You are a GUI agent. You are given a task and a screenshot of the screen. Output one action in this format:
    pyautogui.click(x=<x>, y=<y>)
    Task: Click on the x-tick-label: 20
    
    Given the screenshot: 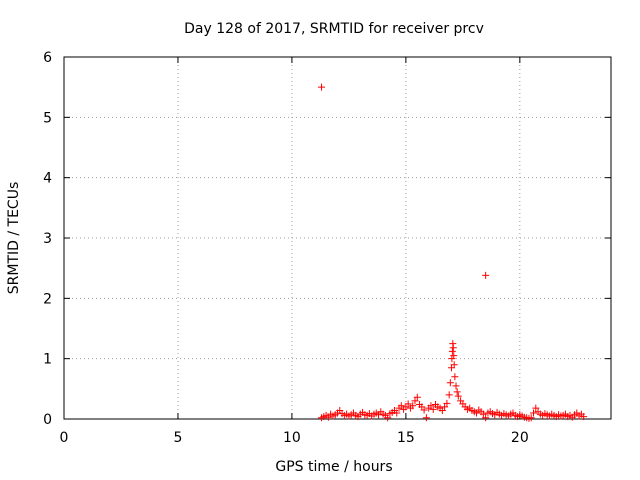 What is the action you would take?
    pyautogui.click(x=520, y=438)
    